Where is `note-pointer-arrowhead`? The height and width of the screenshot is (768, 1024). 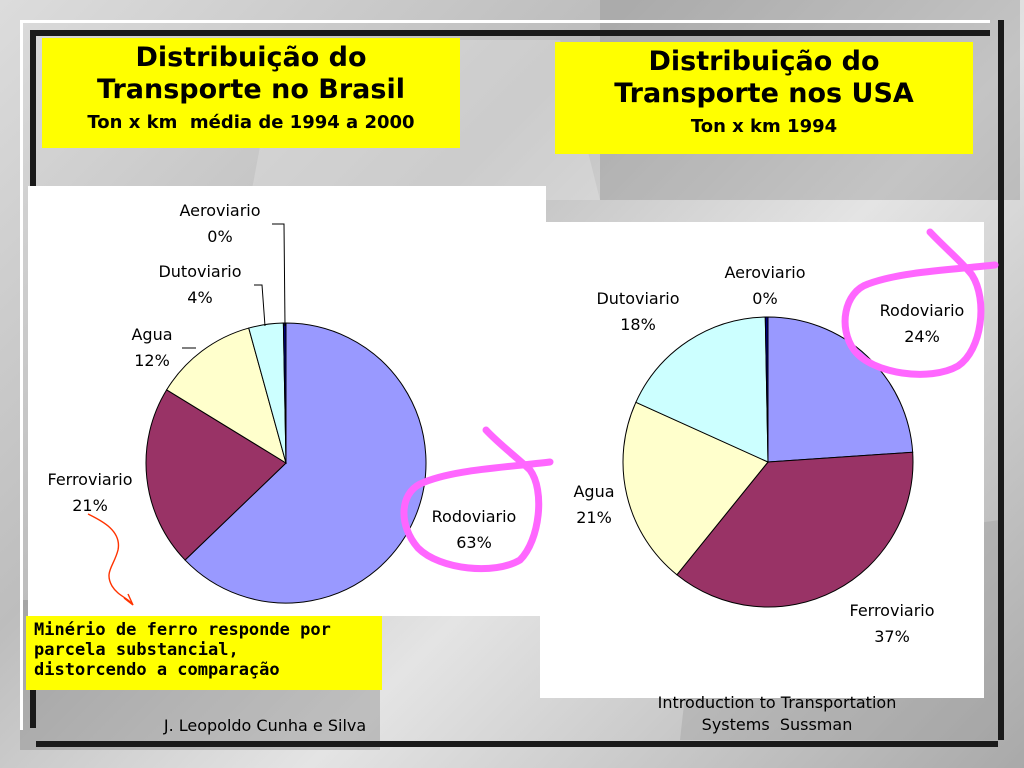
note-pointer-arrowhead is located at coordinates (128, 599).